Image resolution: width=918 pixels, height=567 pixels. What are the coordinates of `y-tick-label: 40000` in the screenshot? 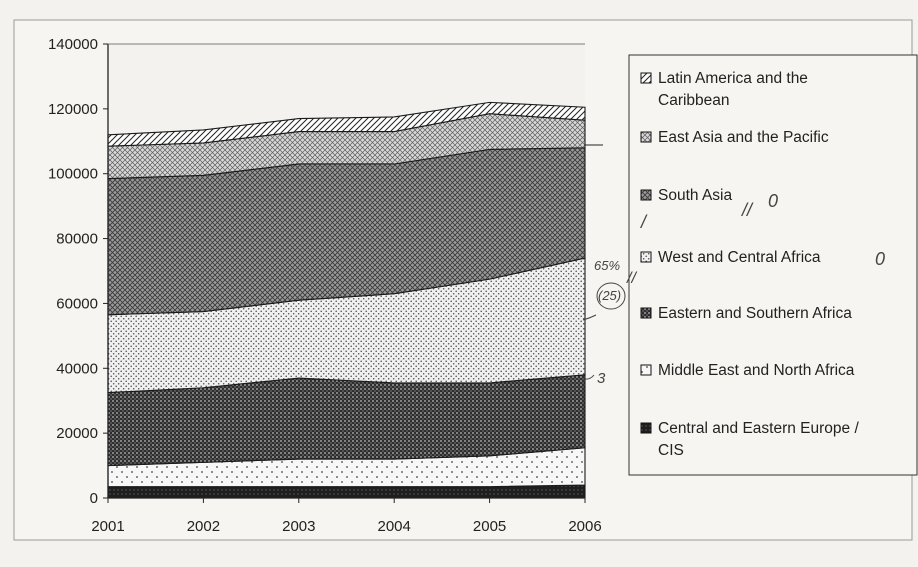 It's located at (77, 368).